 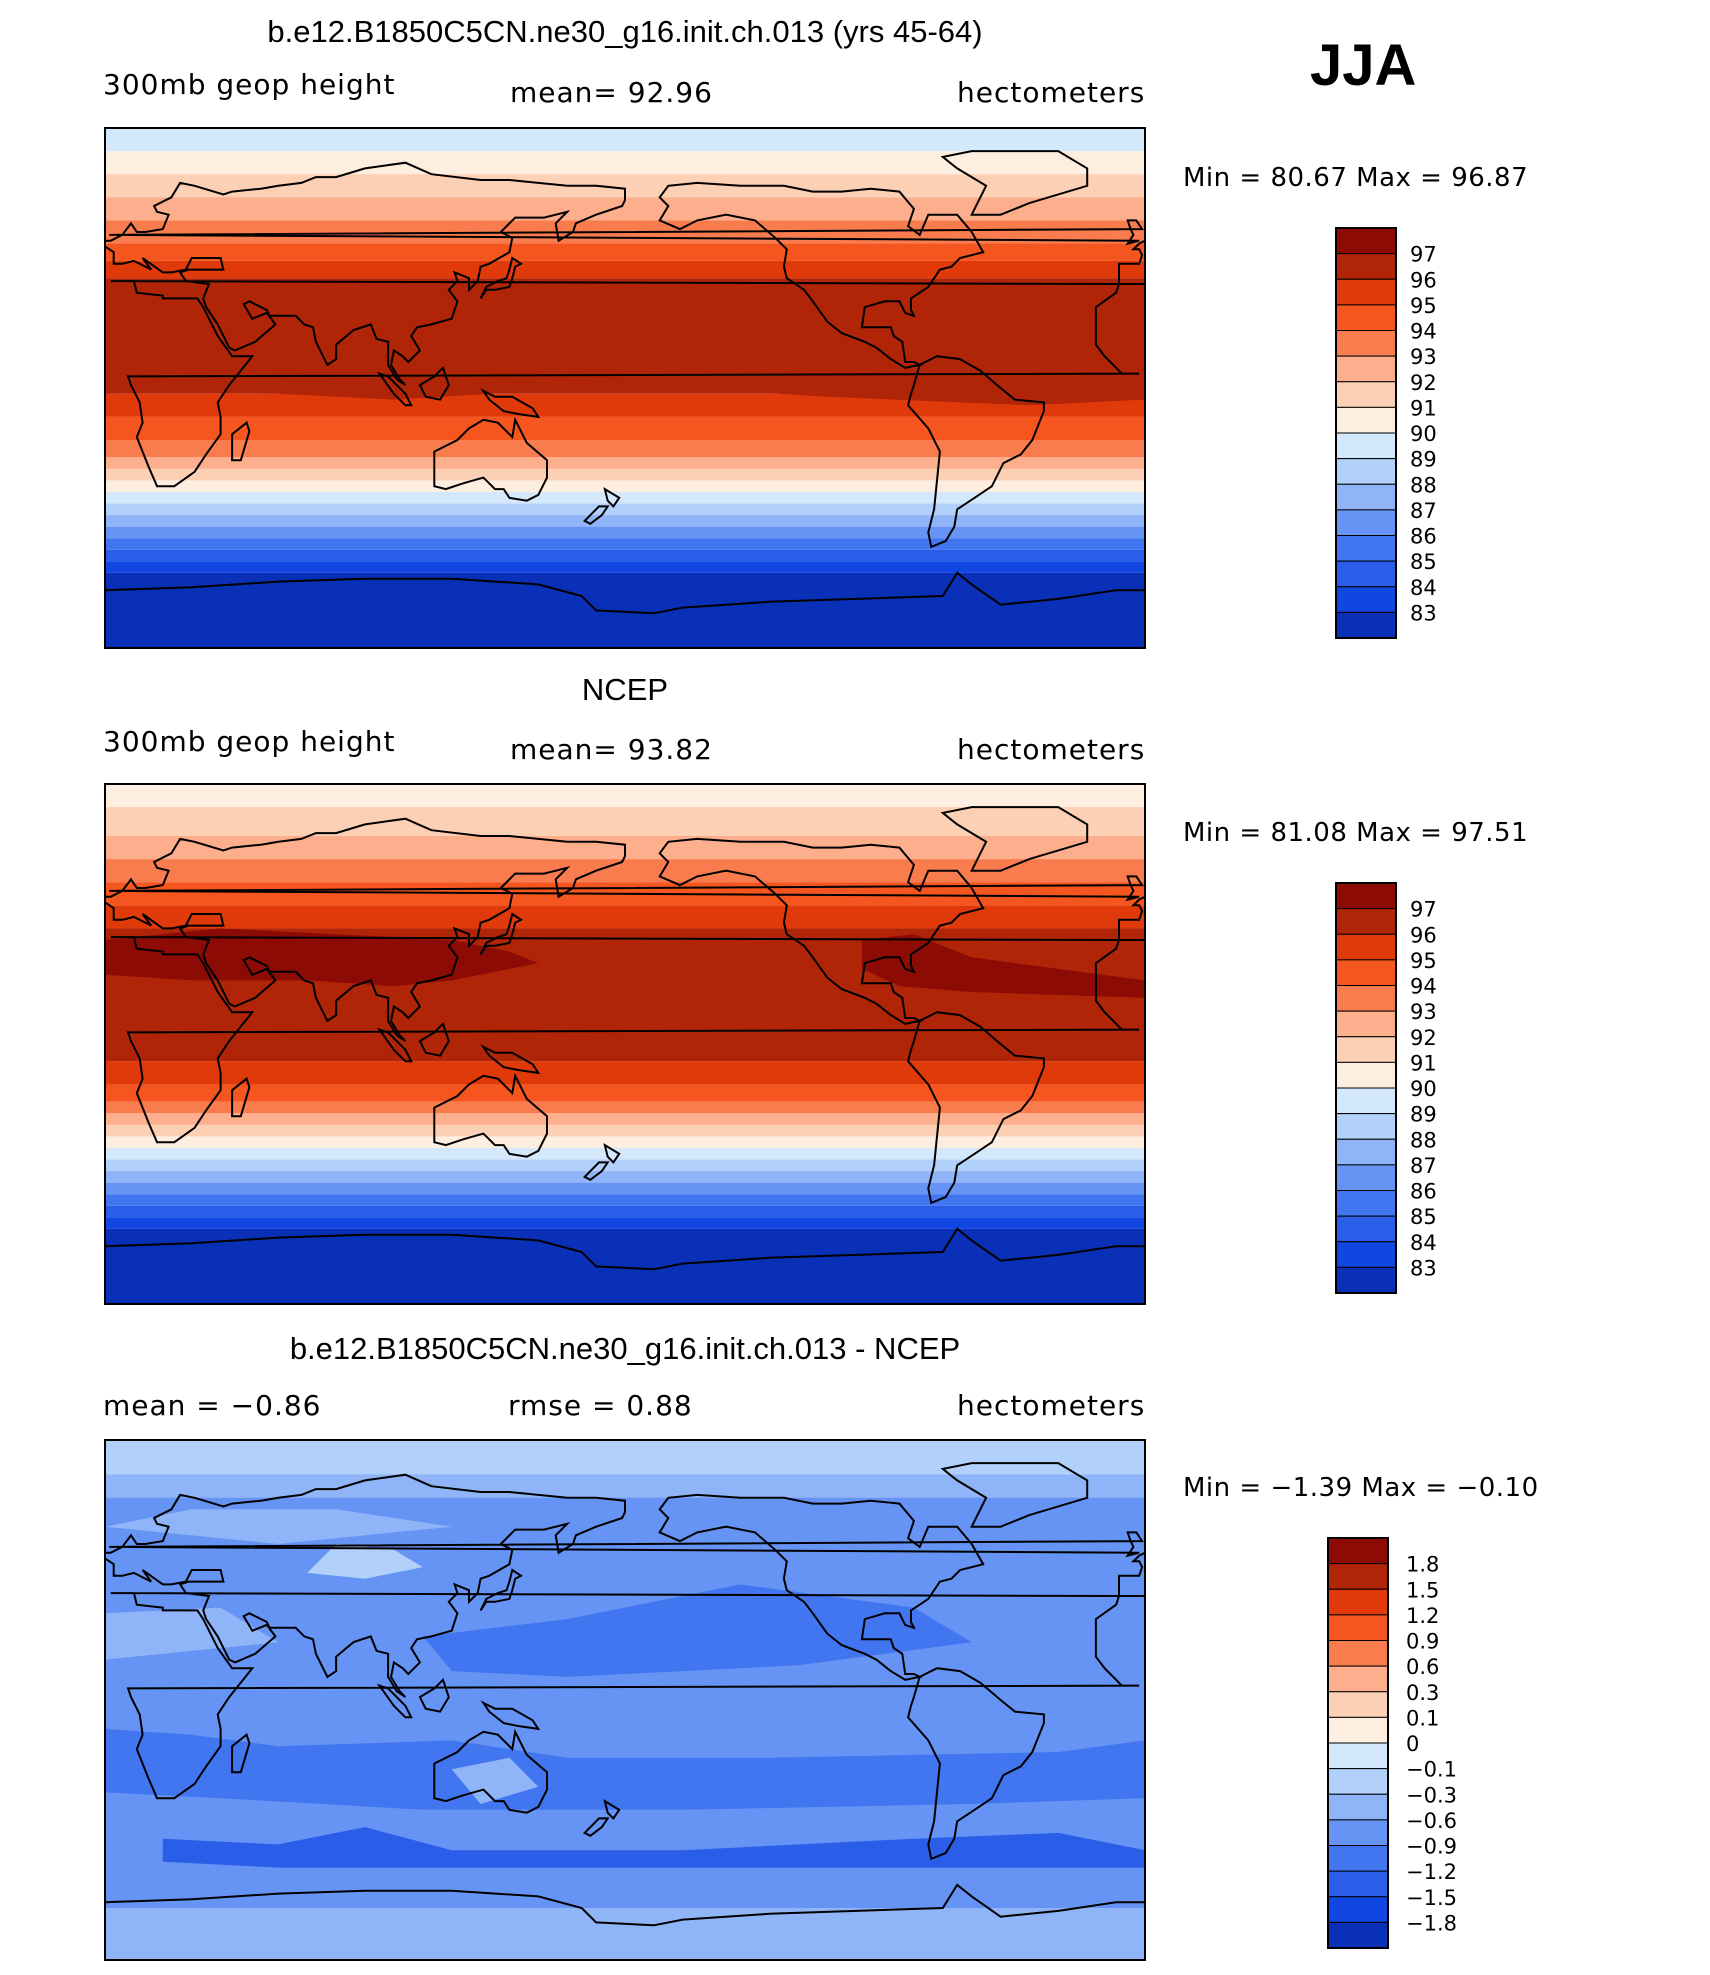 I want to click on panel-1-minmax: Min = 80.67 Max = 96.87, so click(x=1356, y=178).